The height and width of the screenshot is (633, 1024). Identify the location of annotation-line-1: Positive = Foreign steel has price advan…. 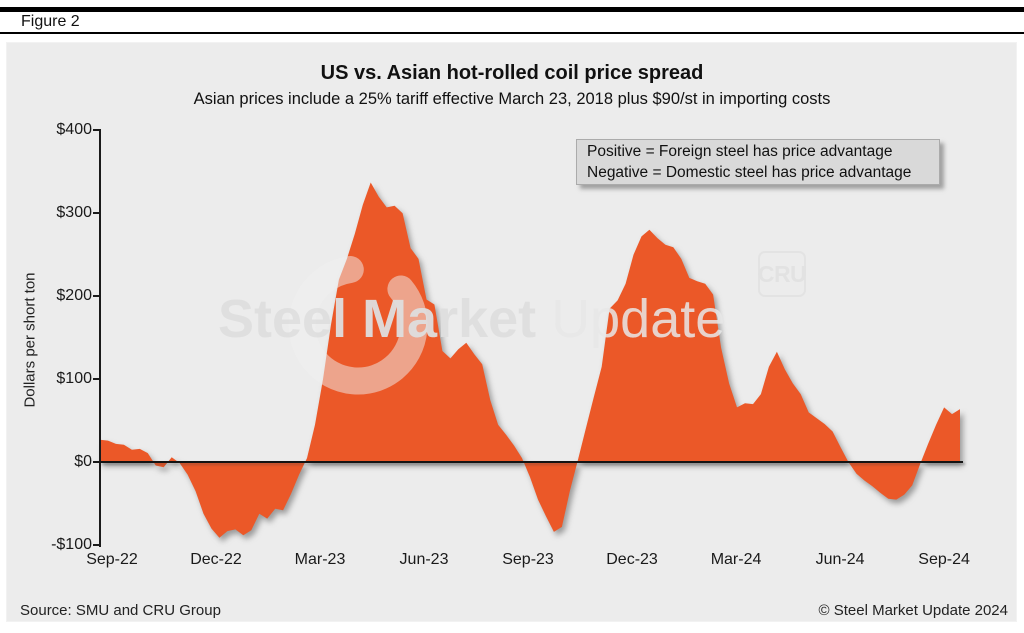
(740, 151).